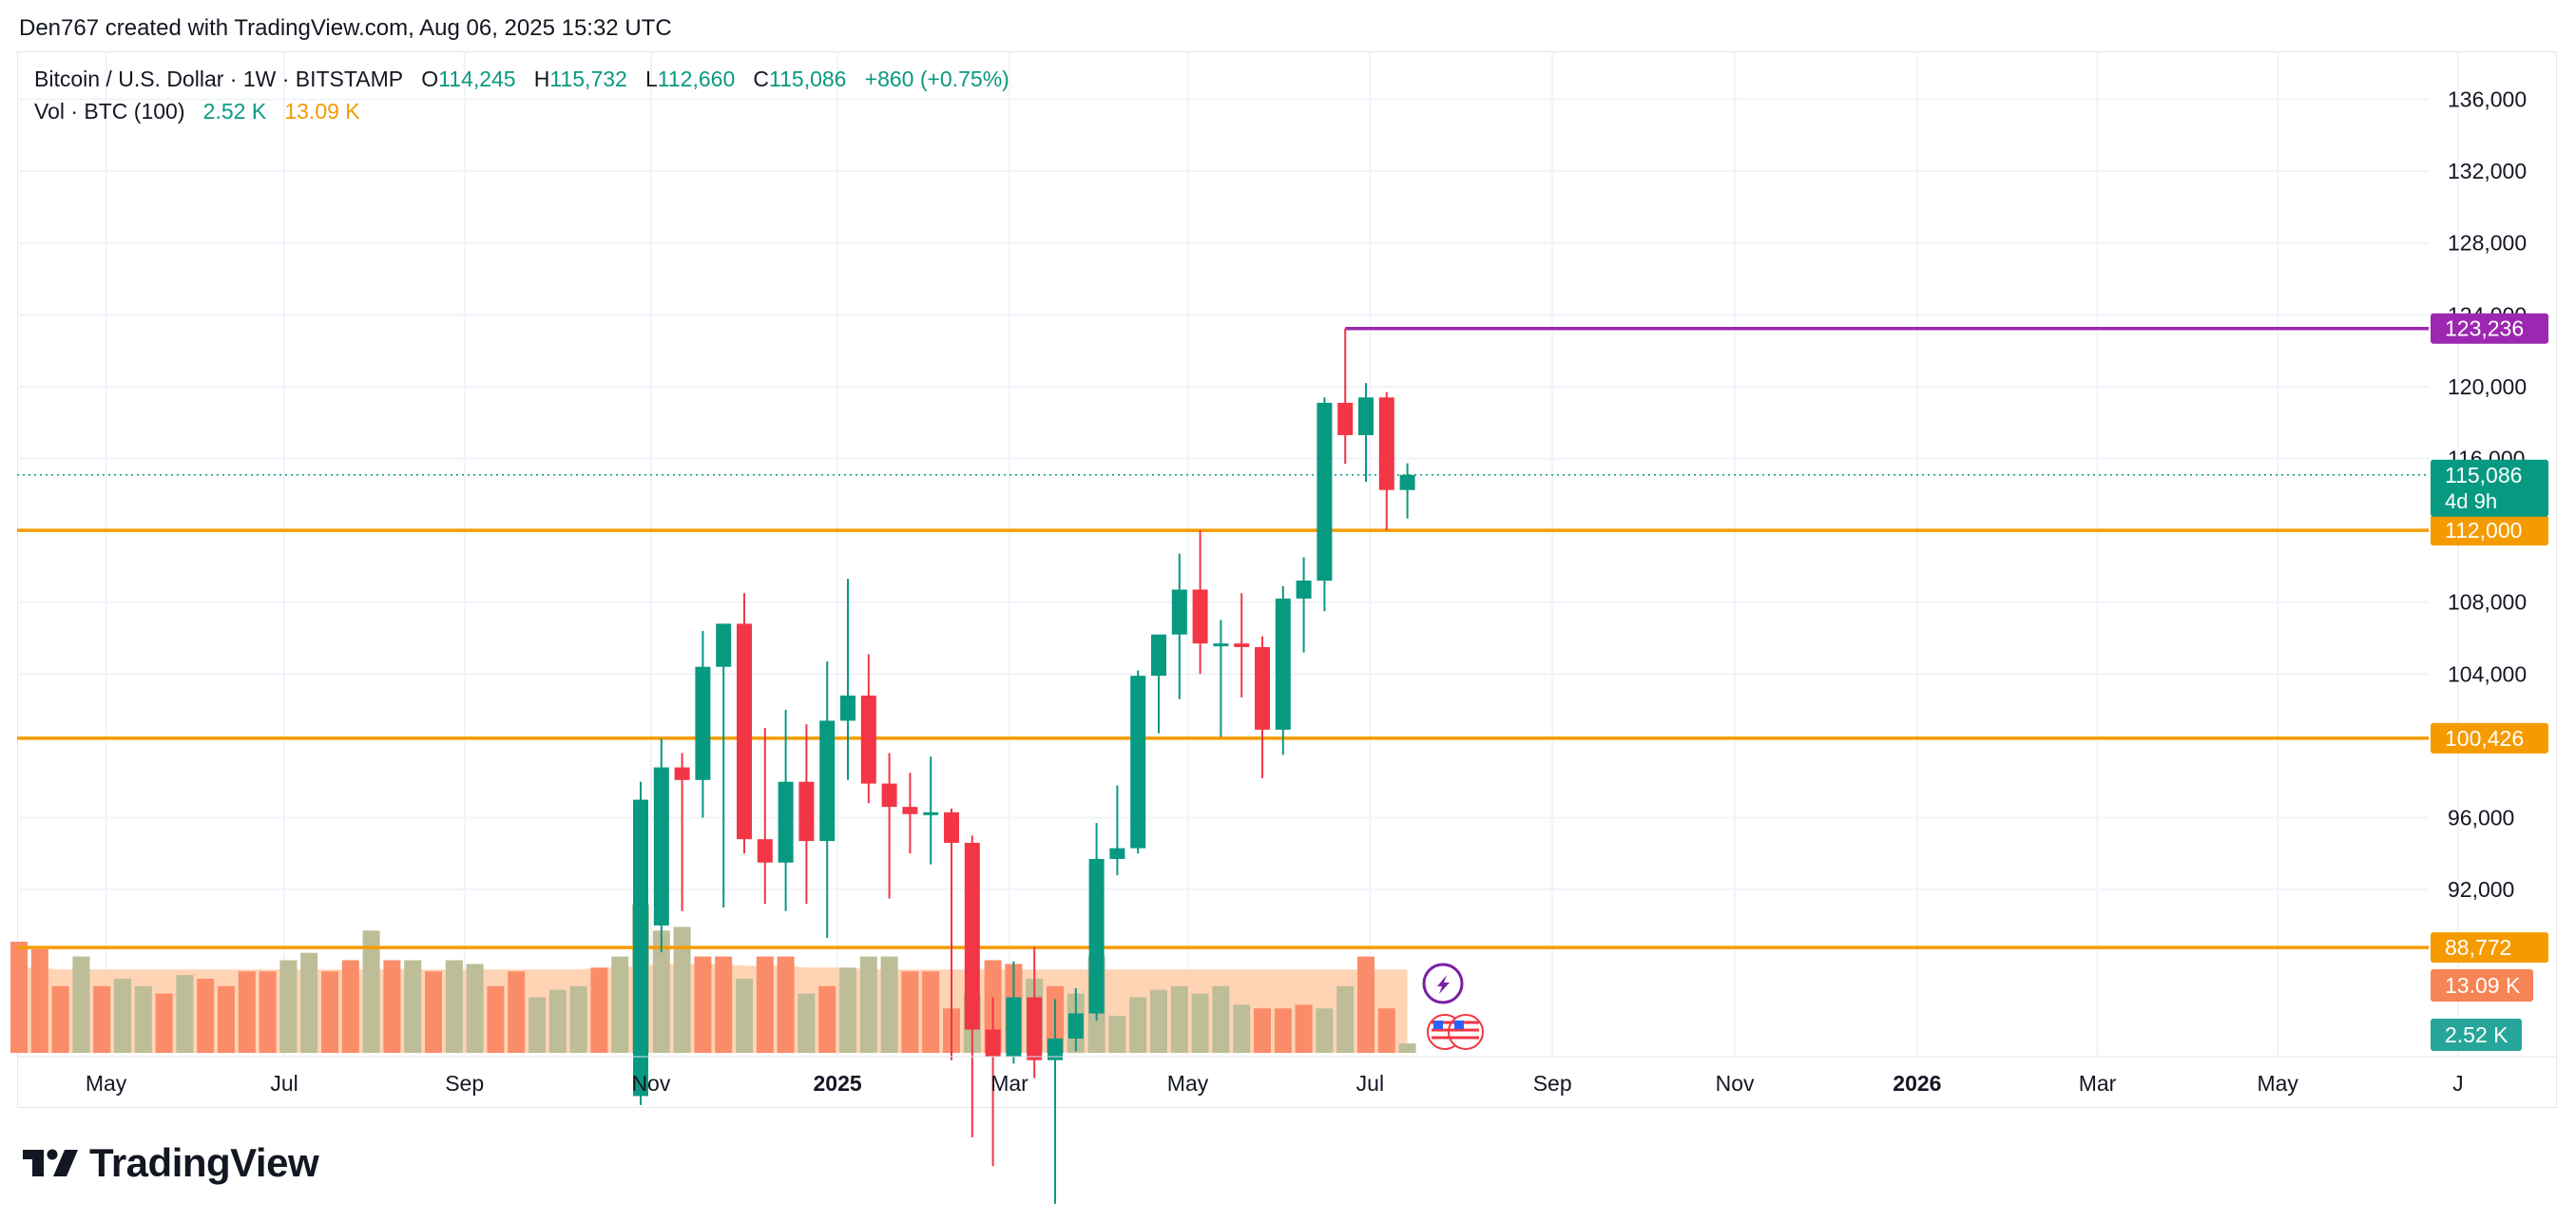 The width and height of the screenshot is (2576, 1222). I want to click on y-tick-label: 136,000, so click(2488, 99).